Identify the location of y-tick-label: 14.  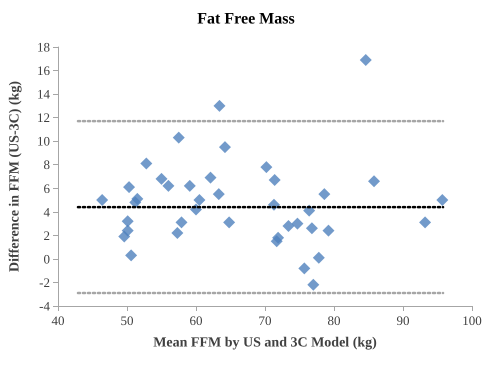
(43, 94).